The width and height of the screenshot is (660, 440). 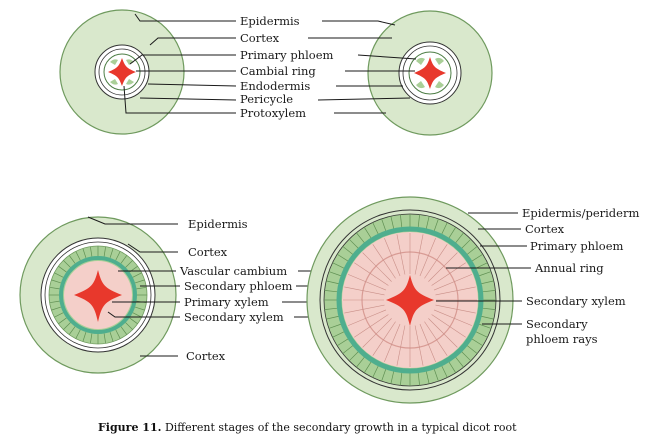 I want to click on stage4-root, so click(x=410, y=300).